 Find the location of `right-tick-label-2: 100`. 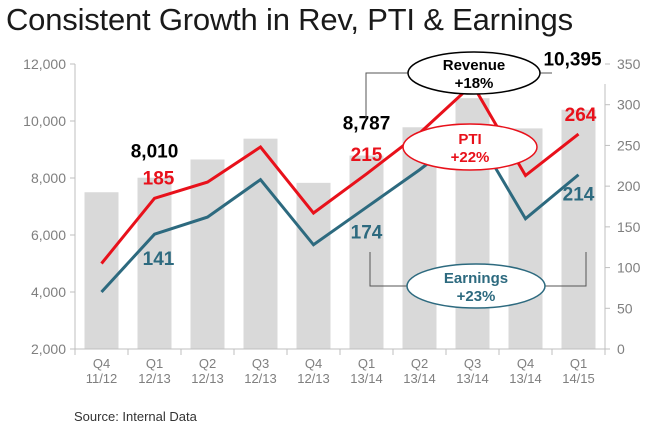

right-tick-label-2: 100 is located at coordinates (629, 268).